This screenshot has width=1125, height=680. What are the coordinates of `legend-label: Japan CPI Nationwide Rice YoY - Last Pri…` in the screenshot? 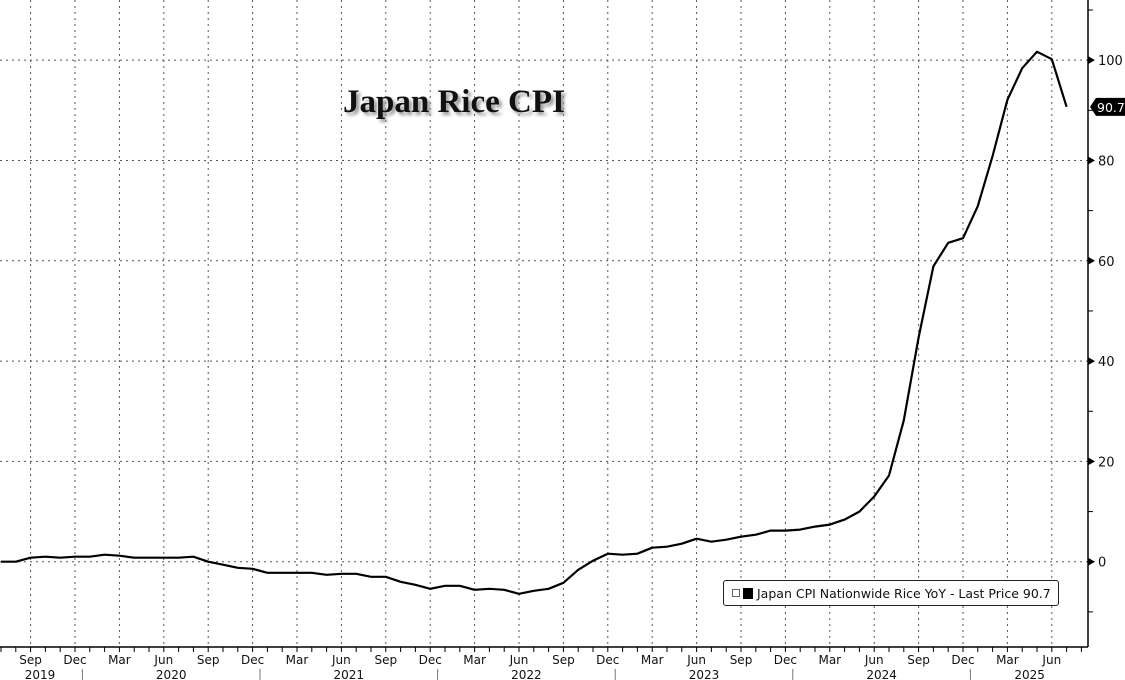 It's located at (904, 593).